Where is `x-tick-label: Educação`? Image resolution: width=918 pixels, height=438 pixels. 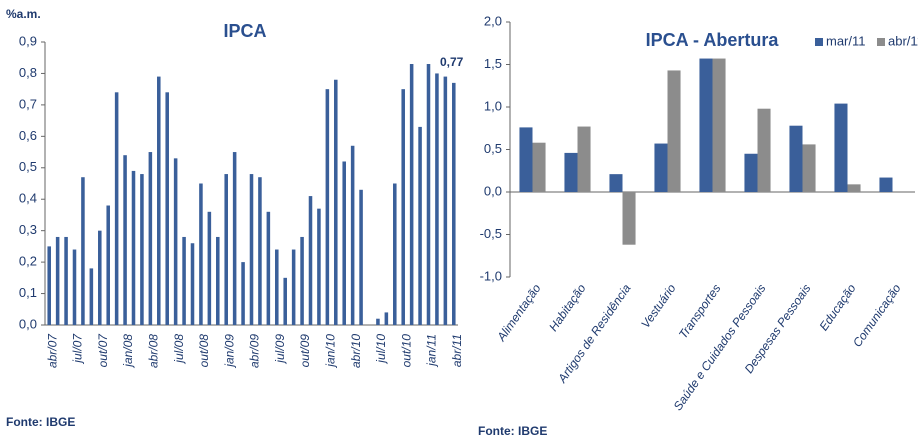
x-tick-label: Educação is located at coordinates (837, 307).